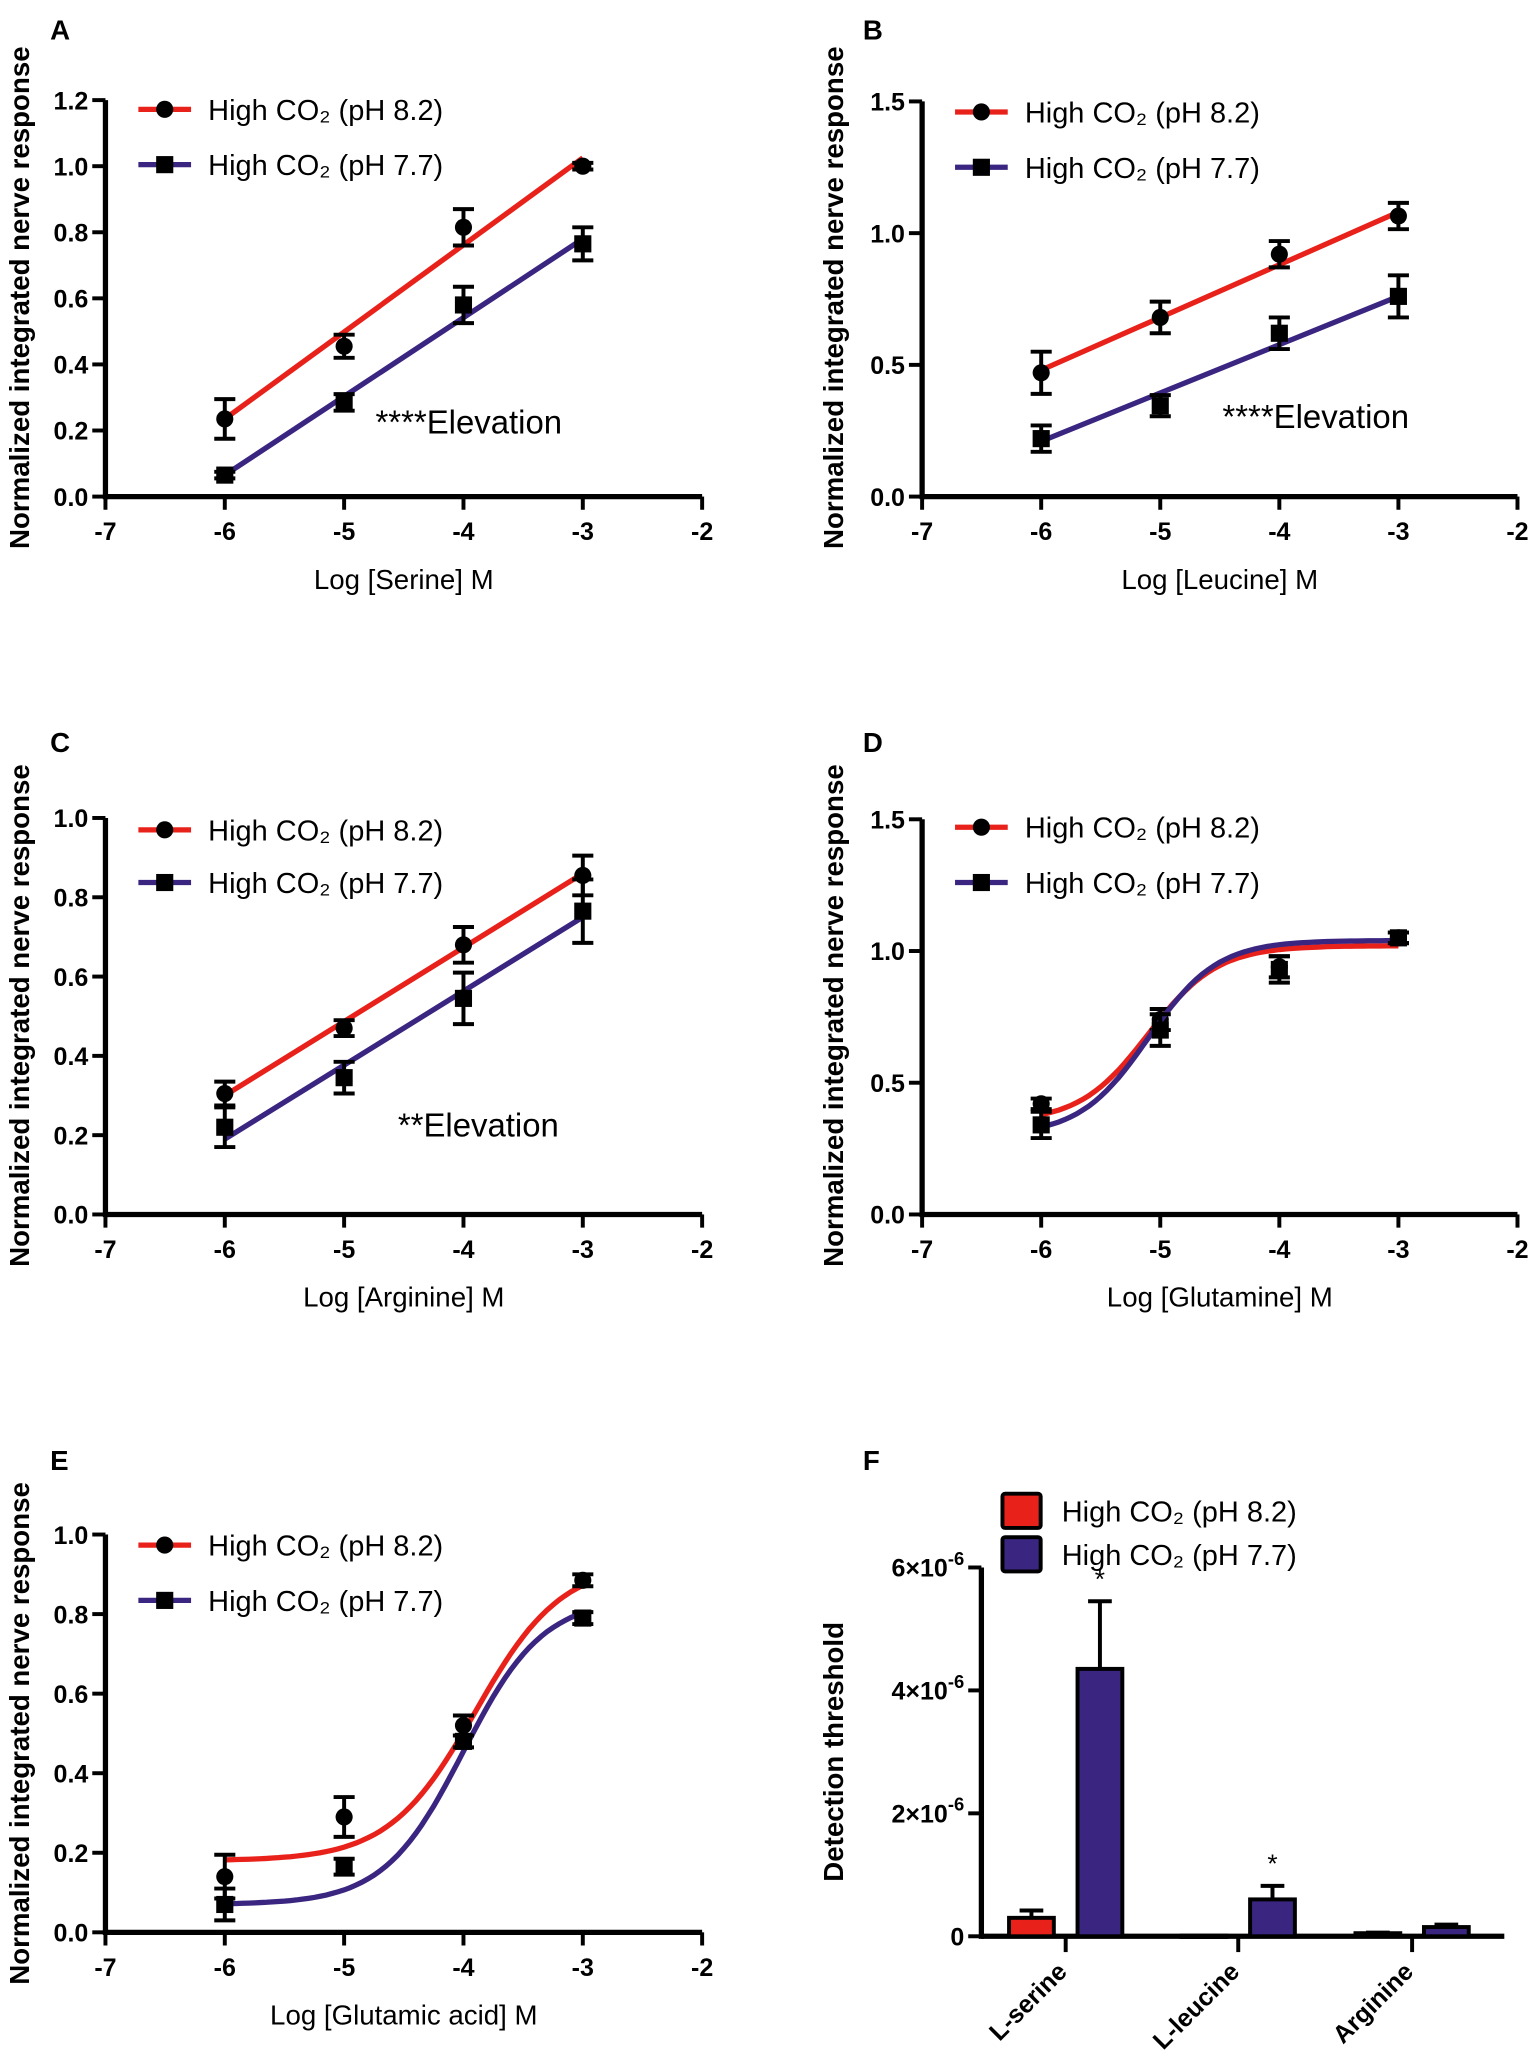 The width and height of the screenshot is (1536, 2068). Describe the element at coordinates (1028, 2002) in the screenshot. I see `category-label: L-serine` at that location.